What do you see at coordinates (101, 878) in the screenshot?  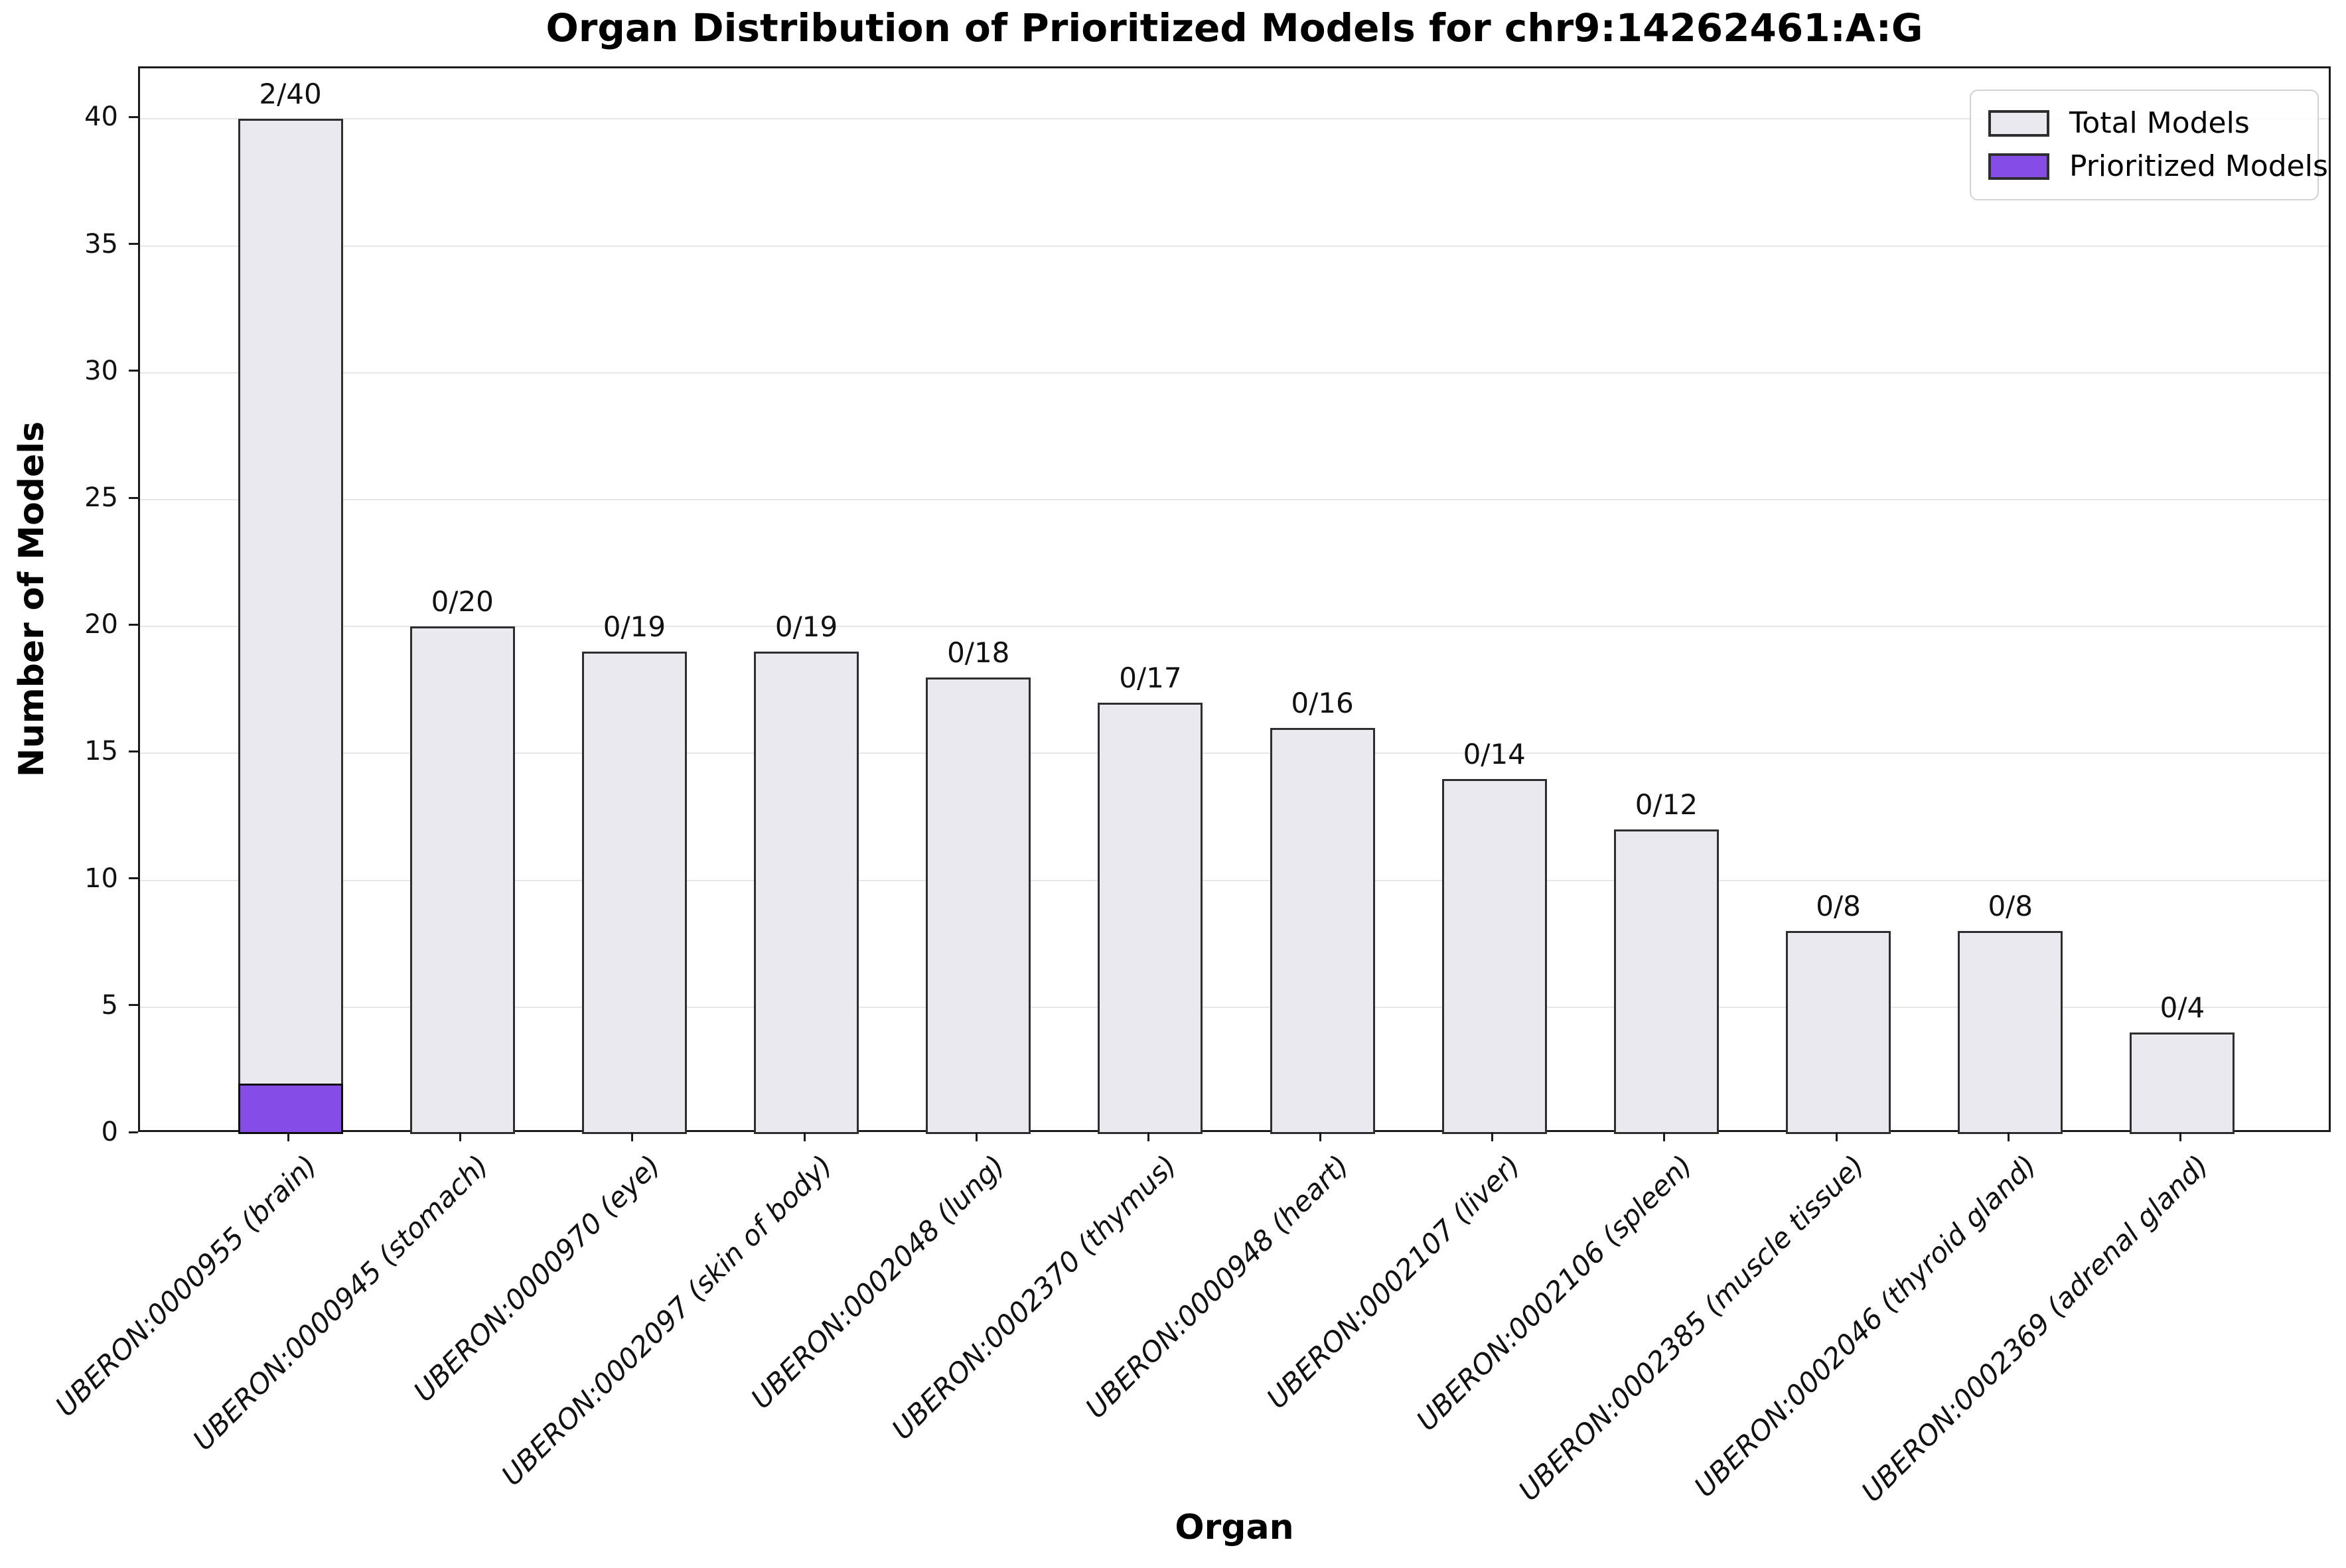 I see `y-tick-label-10: 10` at bounding box center [101, 878].